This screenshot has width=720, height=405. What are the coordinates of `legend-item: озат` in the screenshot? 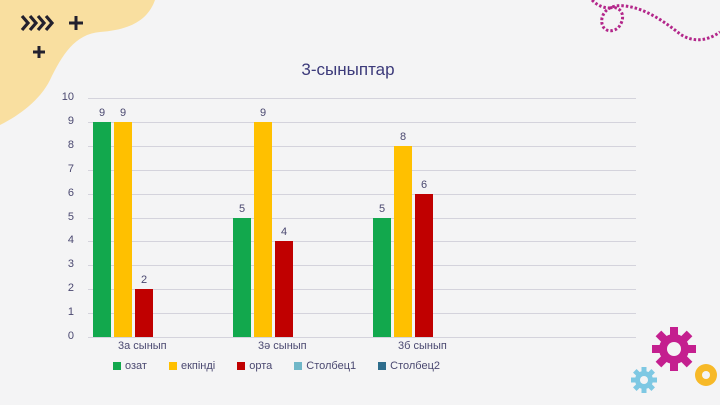 It's located at (130, 366).